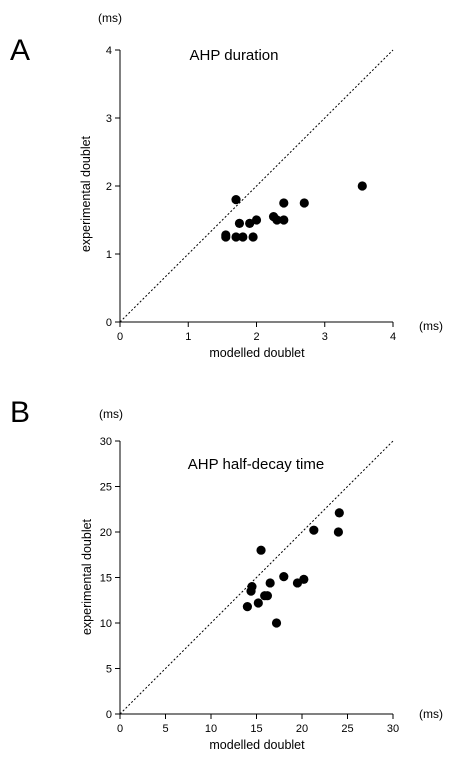 This screenshot has height=770, width=474. Describe the element at coordinates (109, 187) in the screenshot. I see `y-tick-label: 2` at that location.